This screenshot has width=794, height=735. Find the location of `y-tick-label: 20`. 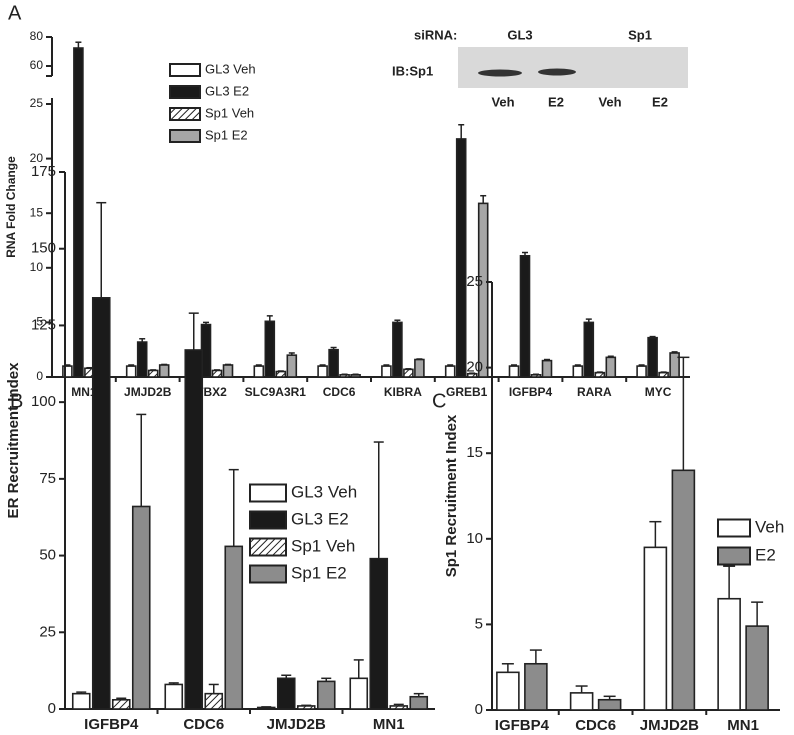

y-tick-label: 20 is located at coordinates (474, 367).